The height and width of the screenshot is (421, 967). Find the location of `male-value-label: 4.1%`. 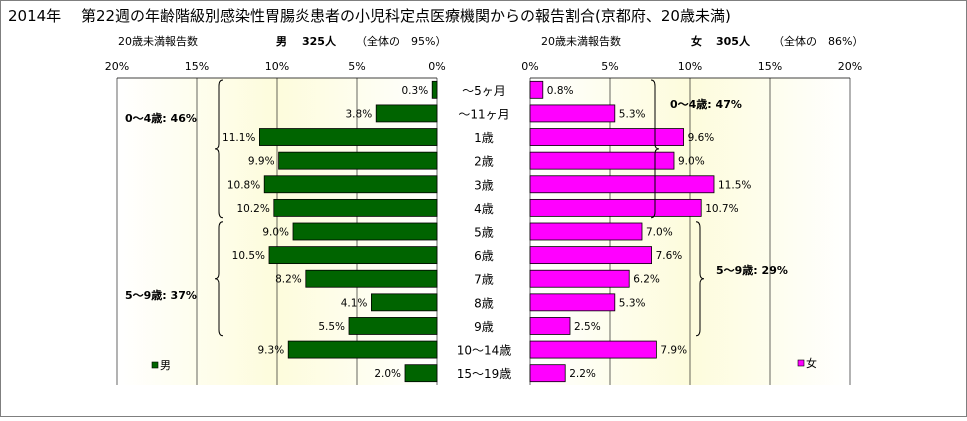

male-value-label: 4.1% is located at coordinates (354, 303).